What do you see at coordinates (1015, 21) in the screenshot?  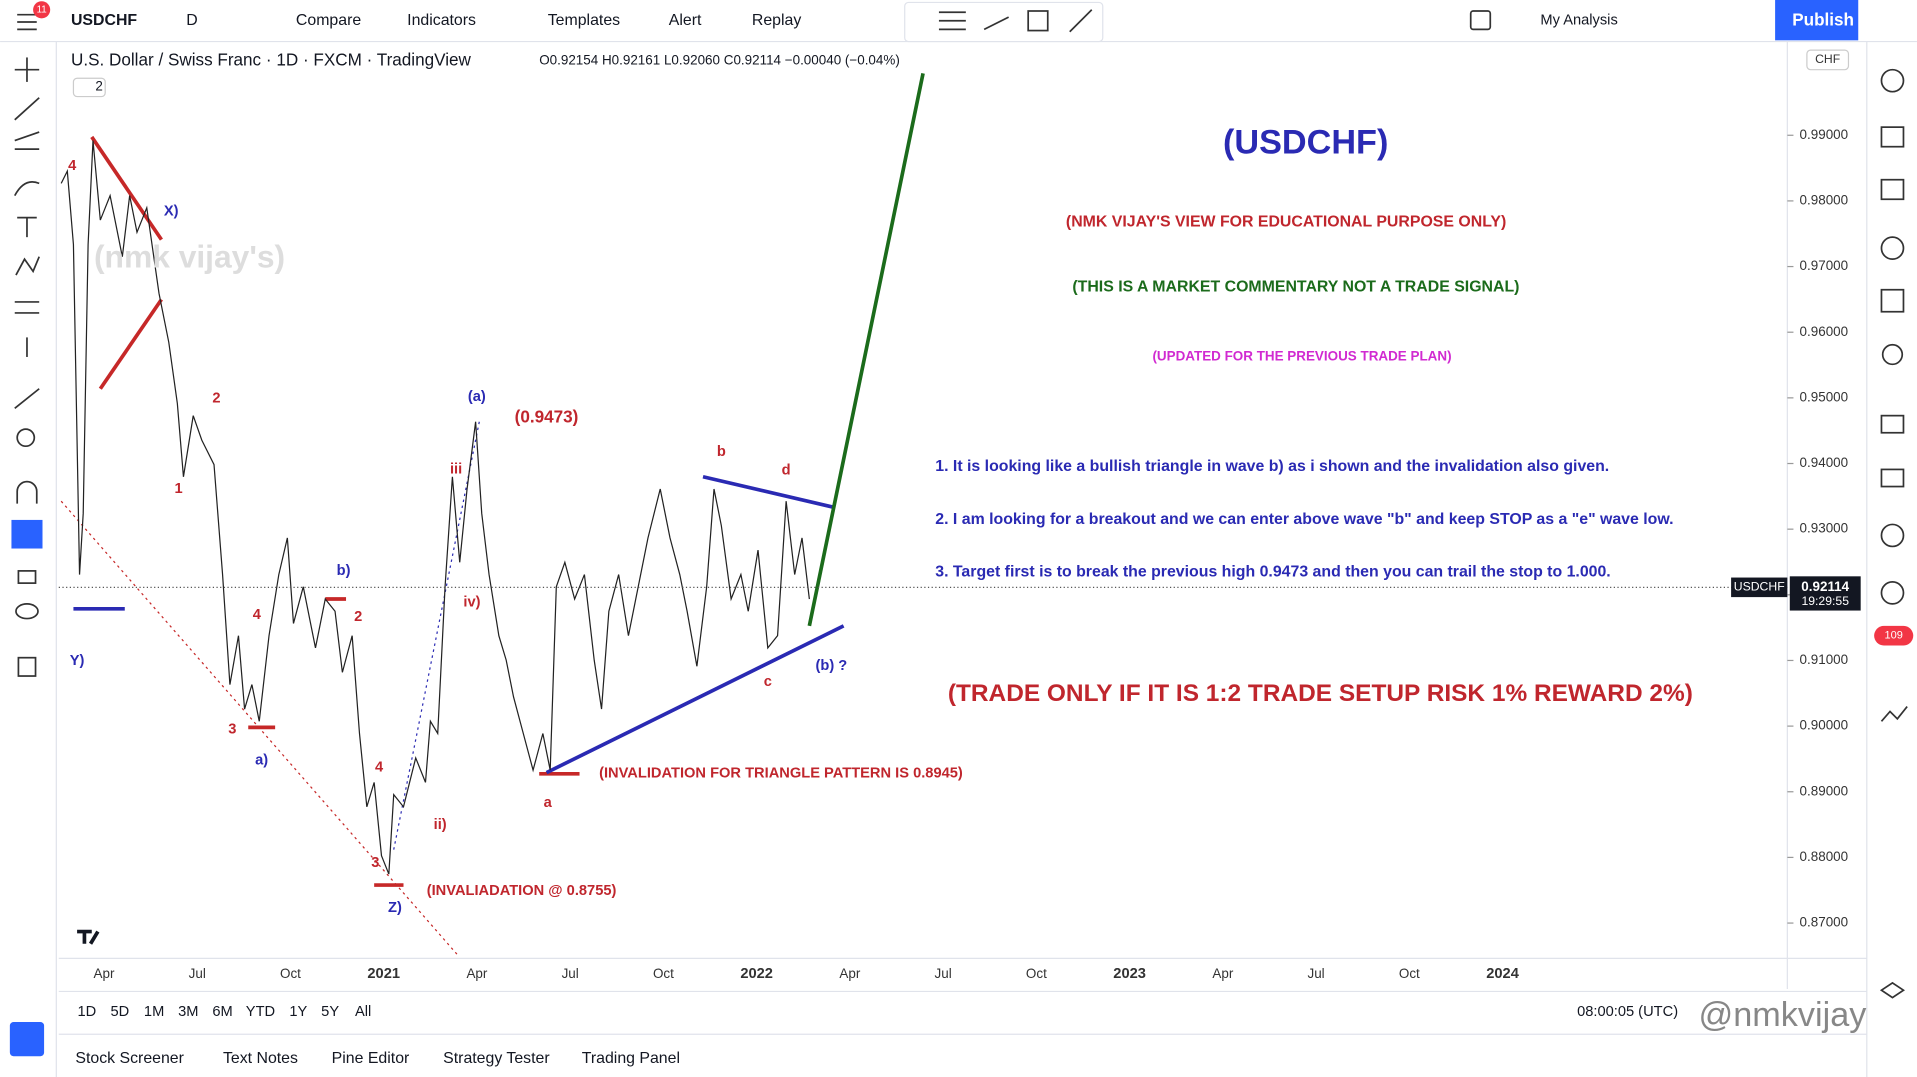 I see `drawing-tools` at bounding box center [1015, 21].